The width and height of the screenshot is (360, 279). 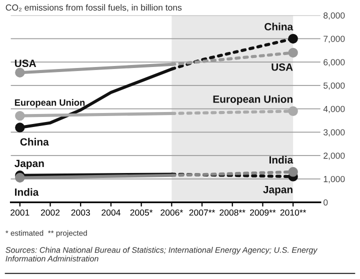 What do you see at coordinates (263, 212) in the screenshot?
I see `x-tick-label: 2009**` at bounding box center [263, 212].